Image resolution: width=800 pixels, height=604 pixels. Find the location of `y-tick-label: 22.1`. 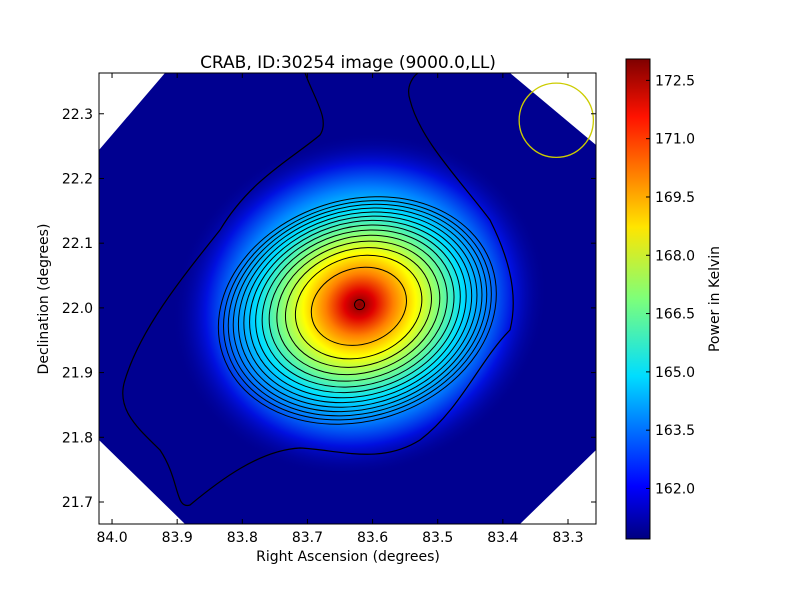

y-tick-label: 22.1 is located at coordinates (77, 244).